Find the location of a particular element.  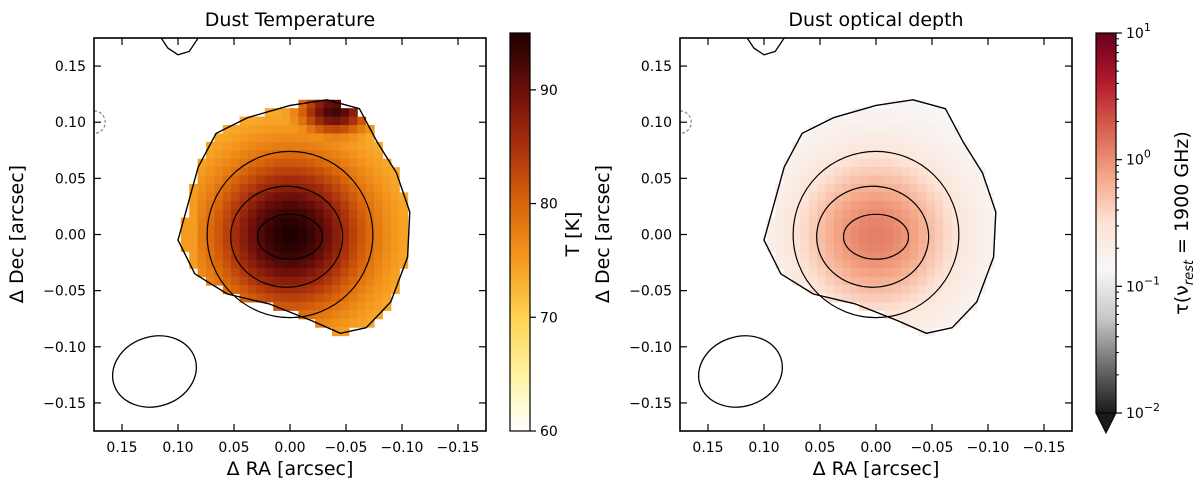

contour-line is located at coordinates (876, 234).